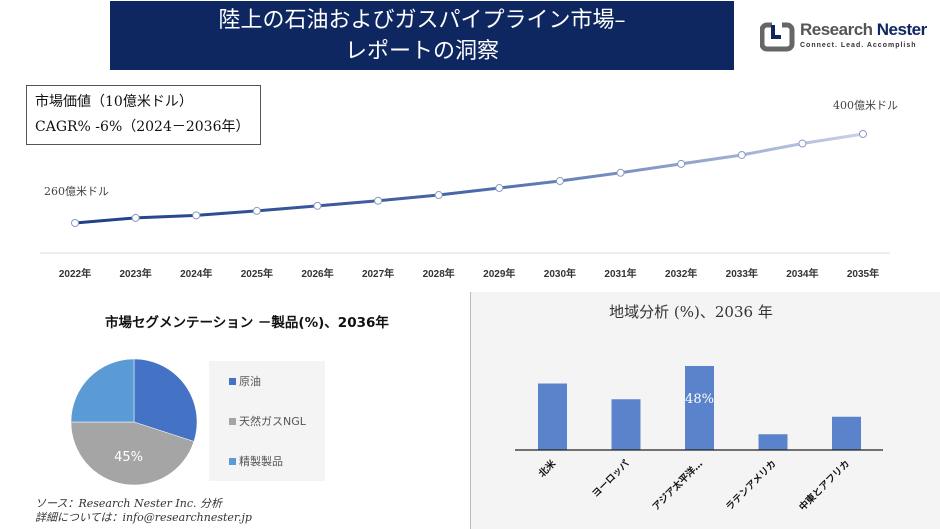  I want to click on legend-label: 天然ガスNGL, so click(272, 421).